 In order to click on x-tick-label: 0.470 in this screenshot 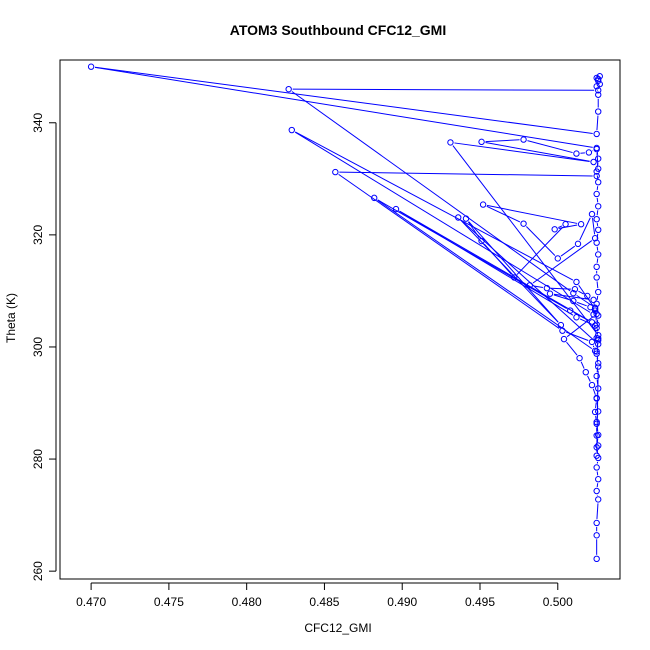, I will do `click(91, 602)`.